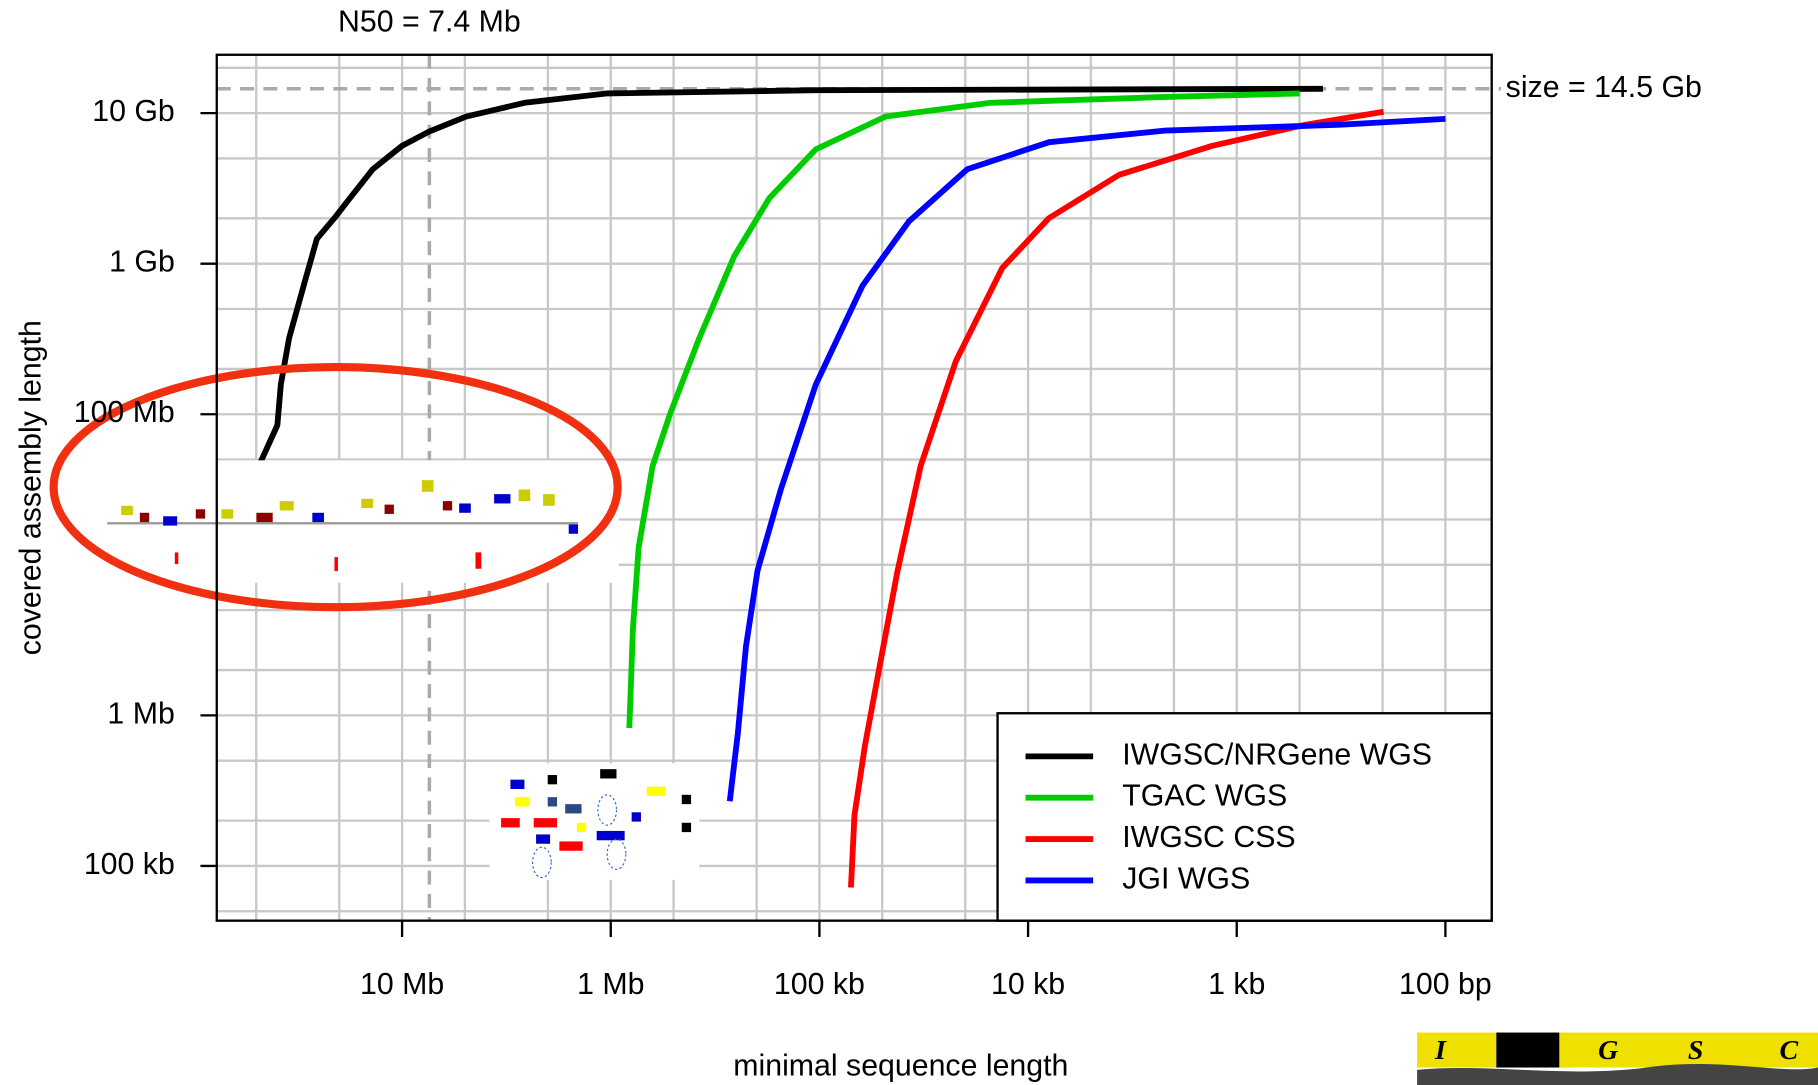 This screenshot has height=1085, width=1818. I want to click on overlay-panel, so click(594, 821).